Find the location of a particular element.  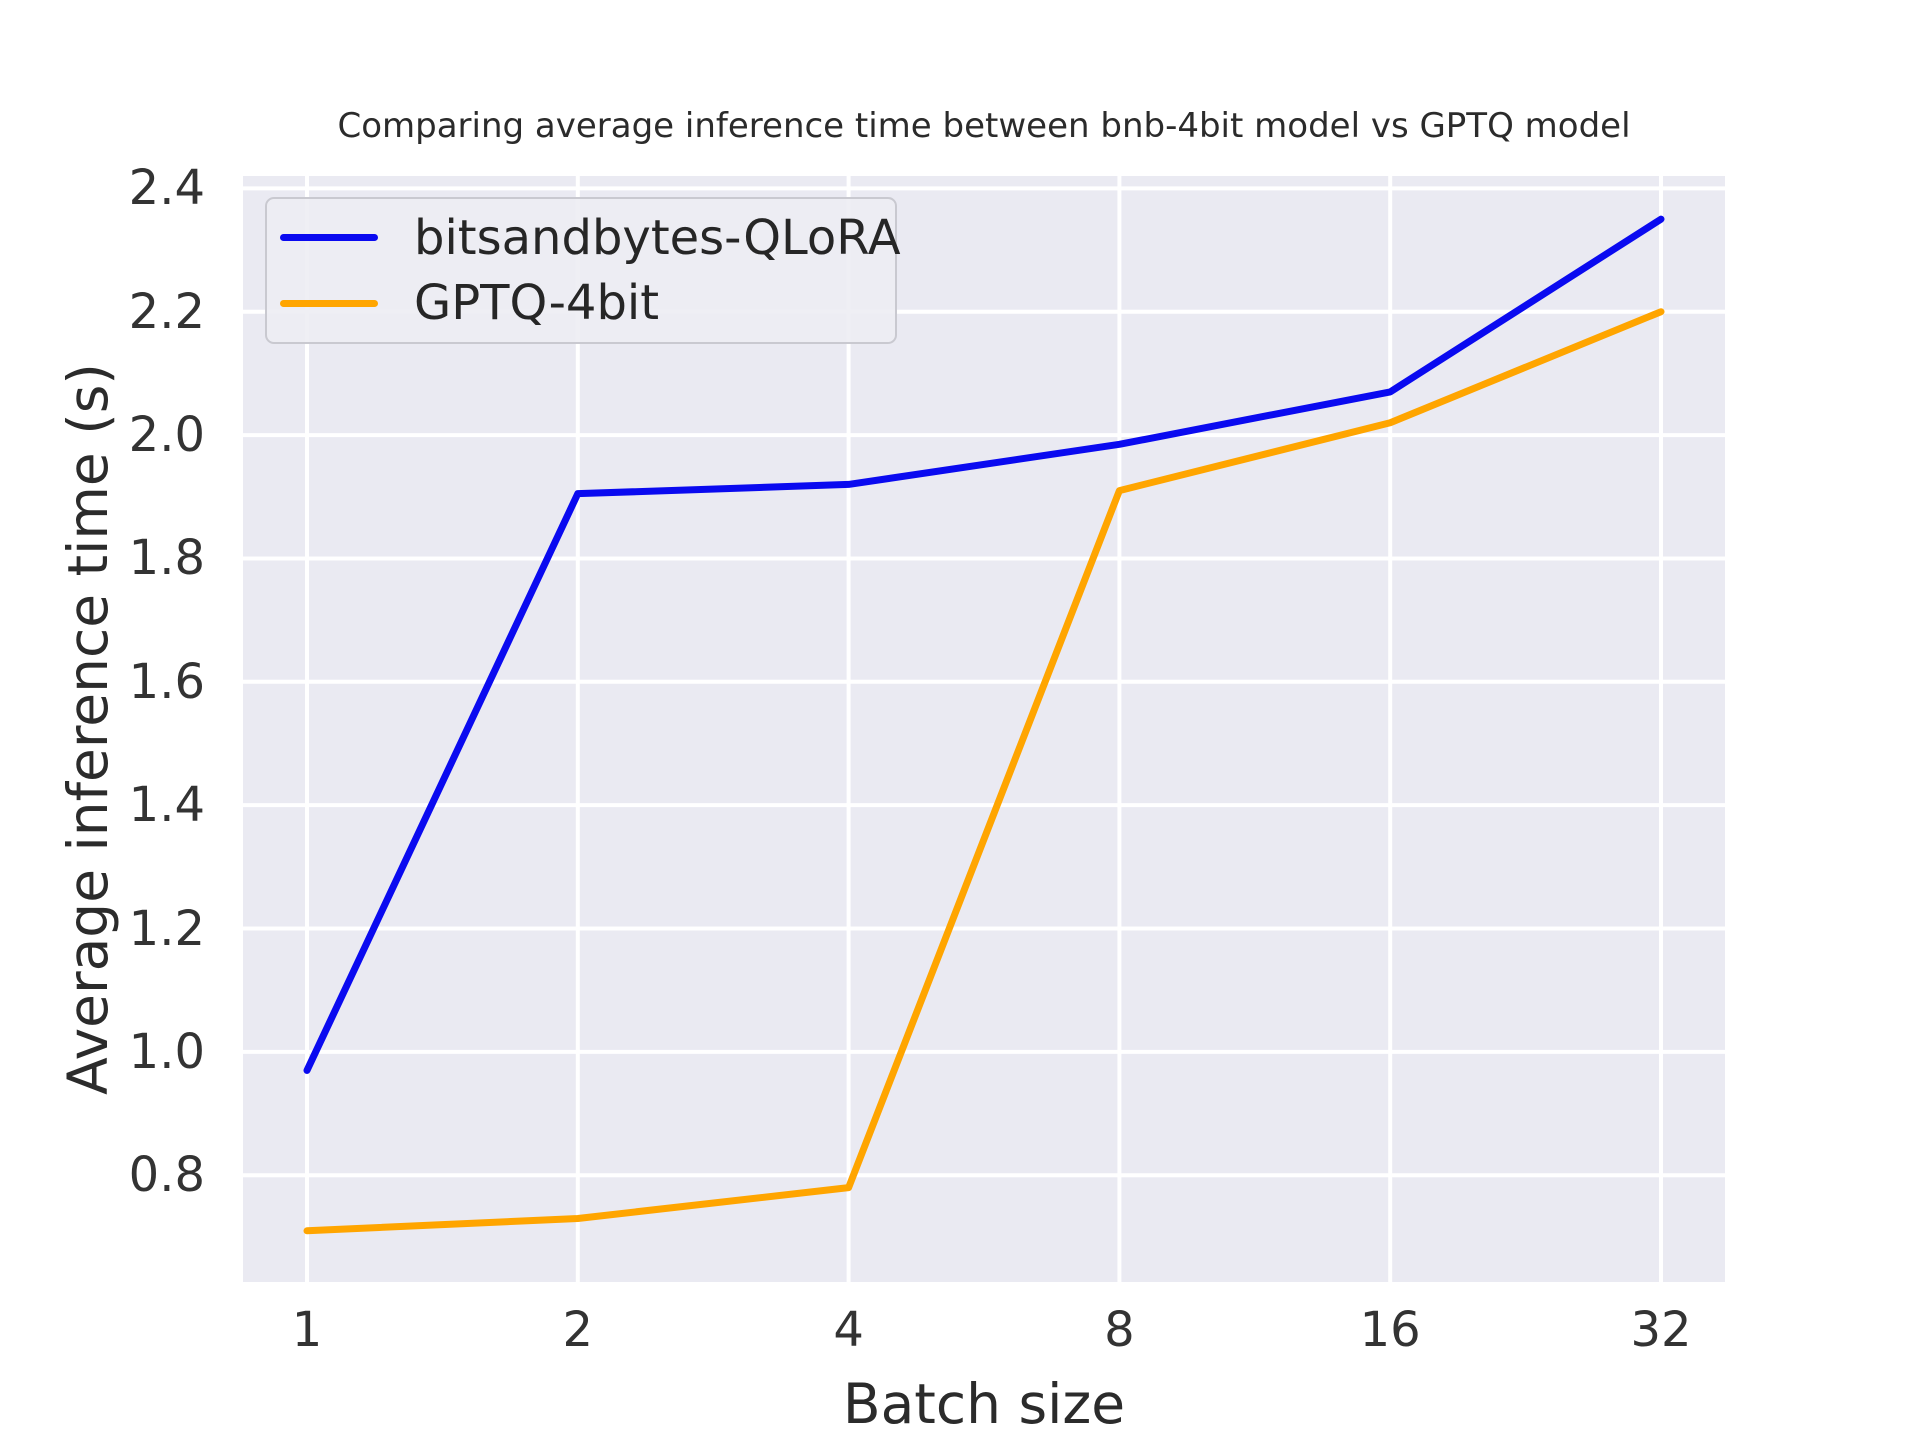

y-tick-label: 2.0 is located at coordinates (166, 435).